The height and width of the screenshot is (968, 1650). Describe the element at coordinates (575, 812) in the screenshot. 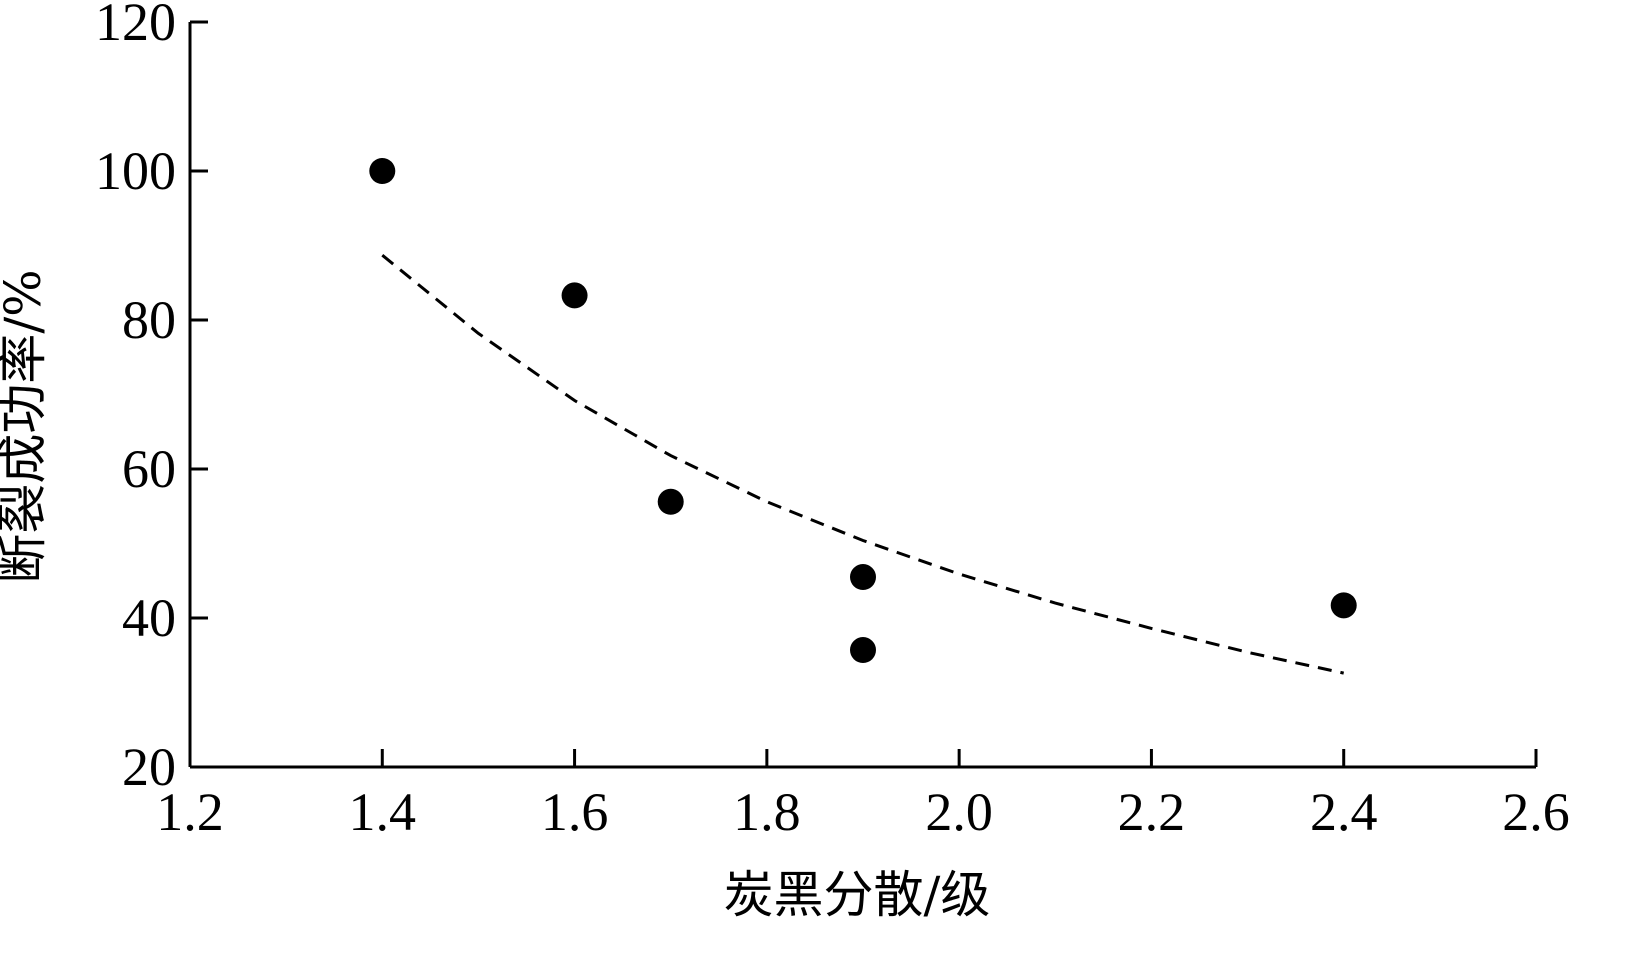

I see `x-tick-label: 1.6` at that location.